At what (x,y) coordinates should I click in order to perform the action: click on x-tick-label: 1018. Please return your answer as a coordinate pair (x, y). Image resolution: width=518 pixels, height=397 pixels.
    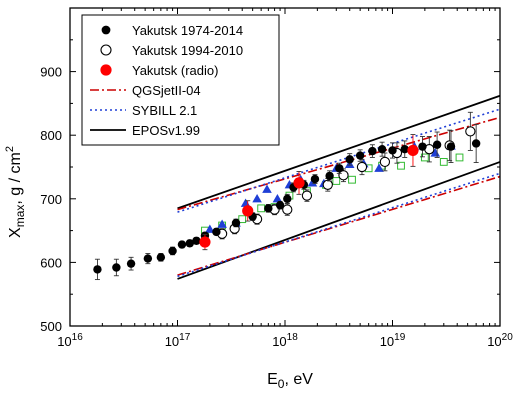
    Looking at the image, I should click on (285, 340).